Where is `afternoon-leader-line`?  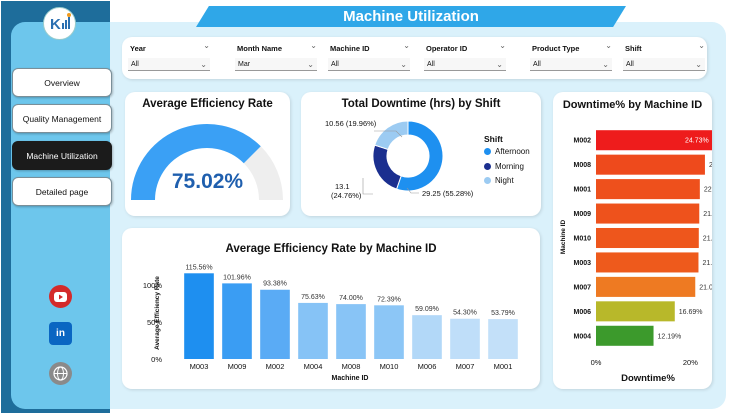 afternoon-leader-line is located at coordinates (412, 190).